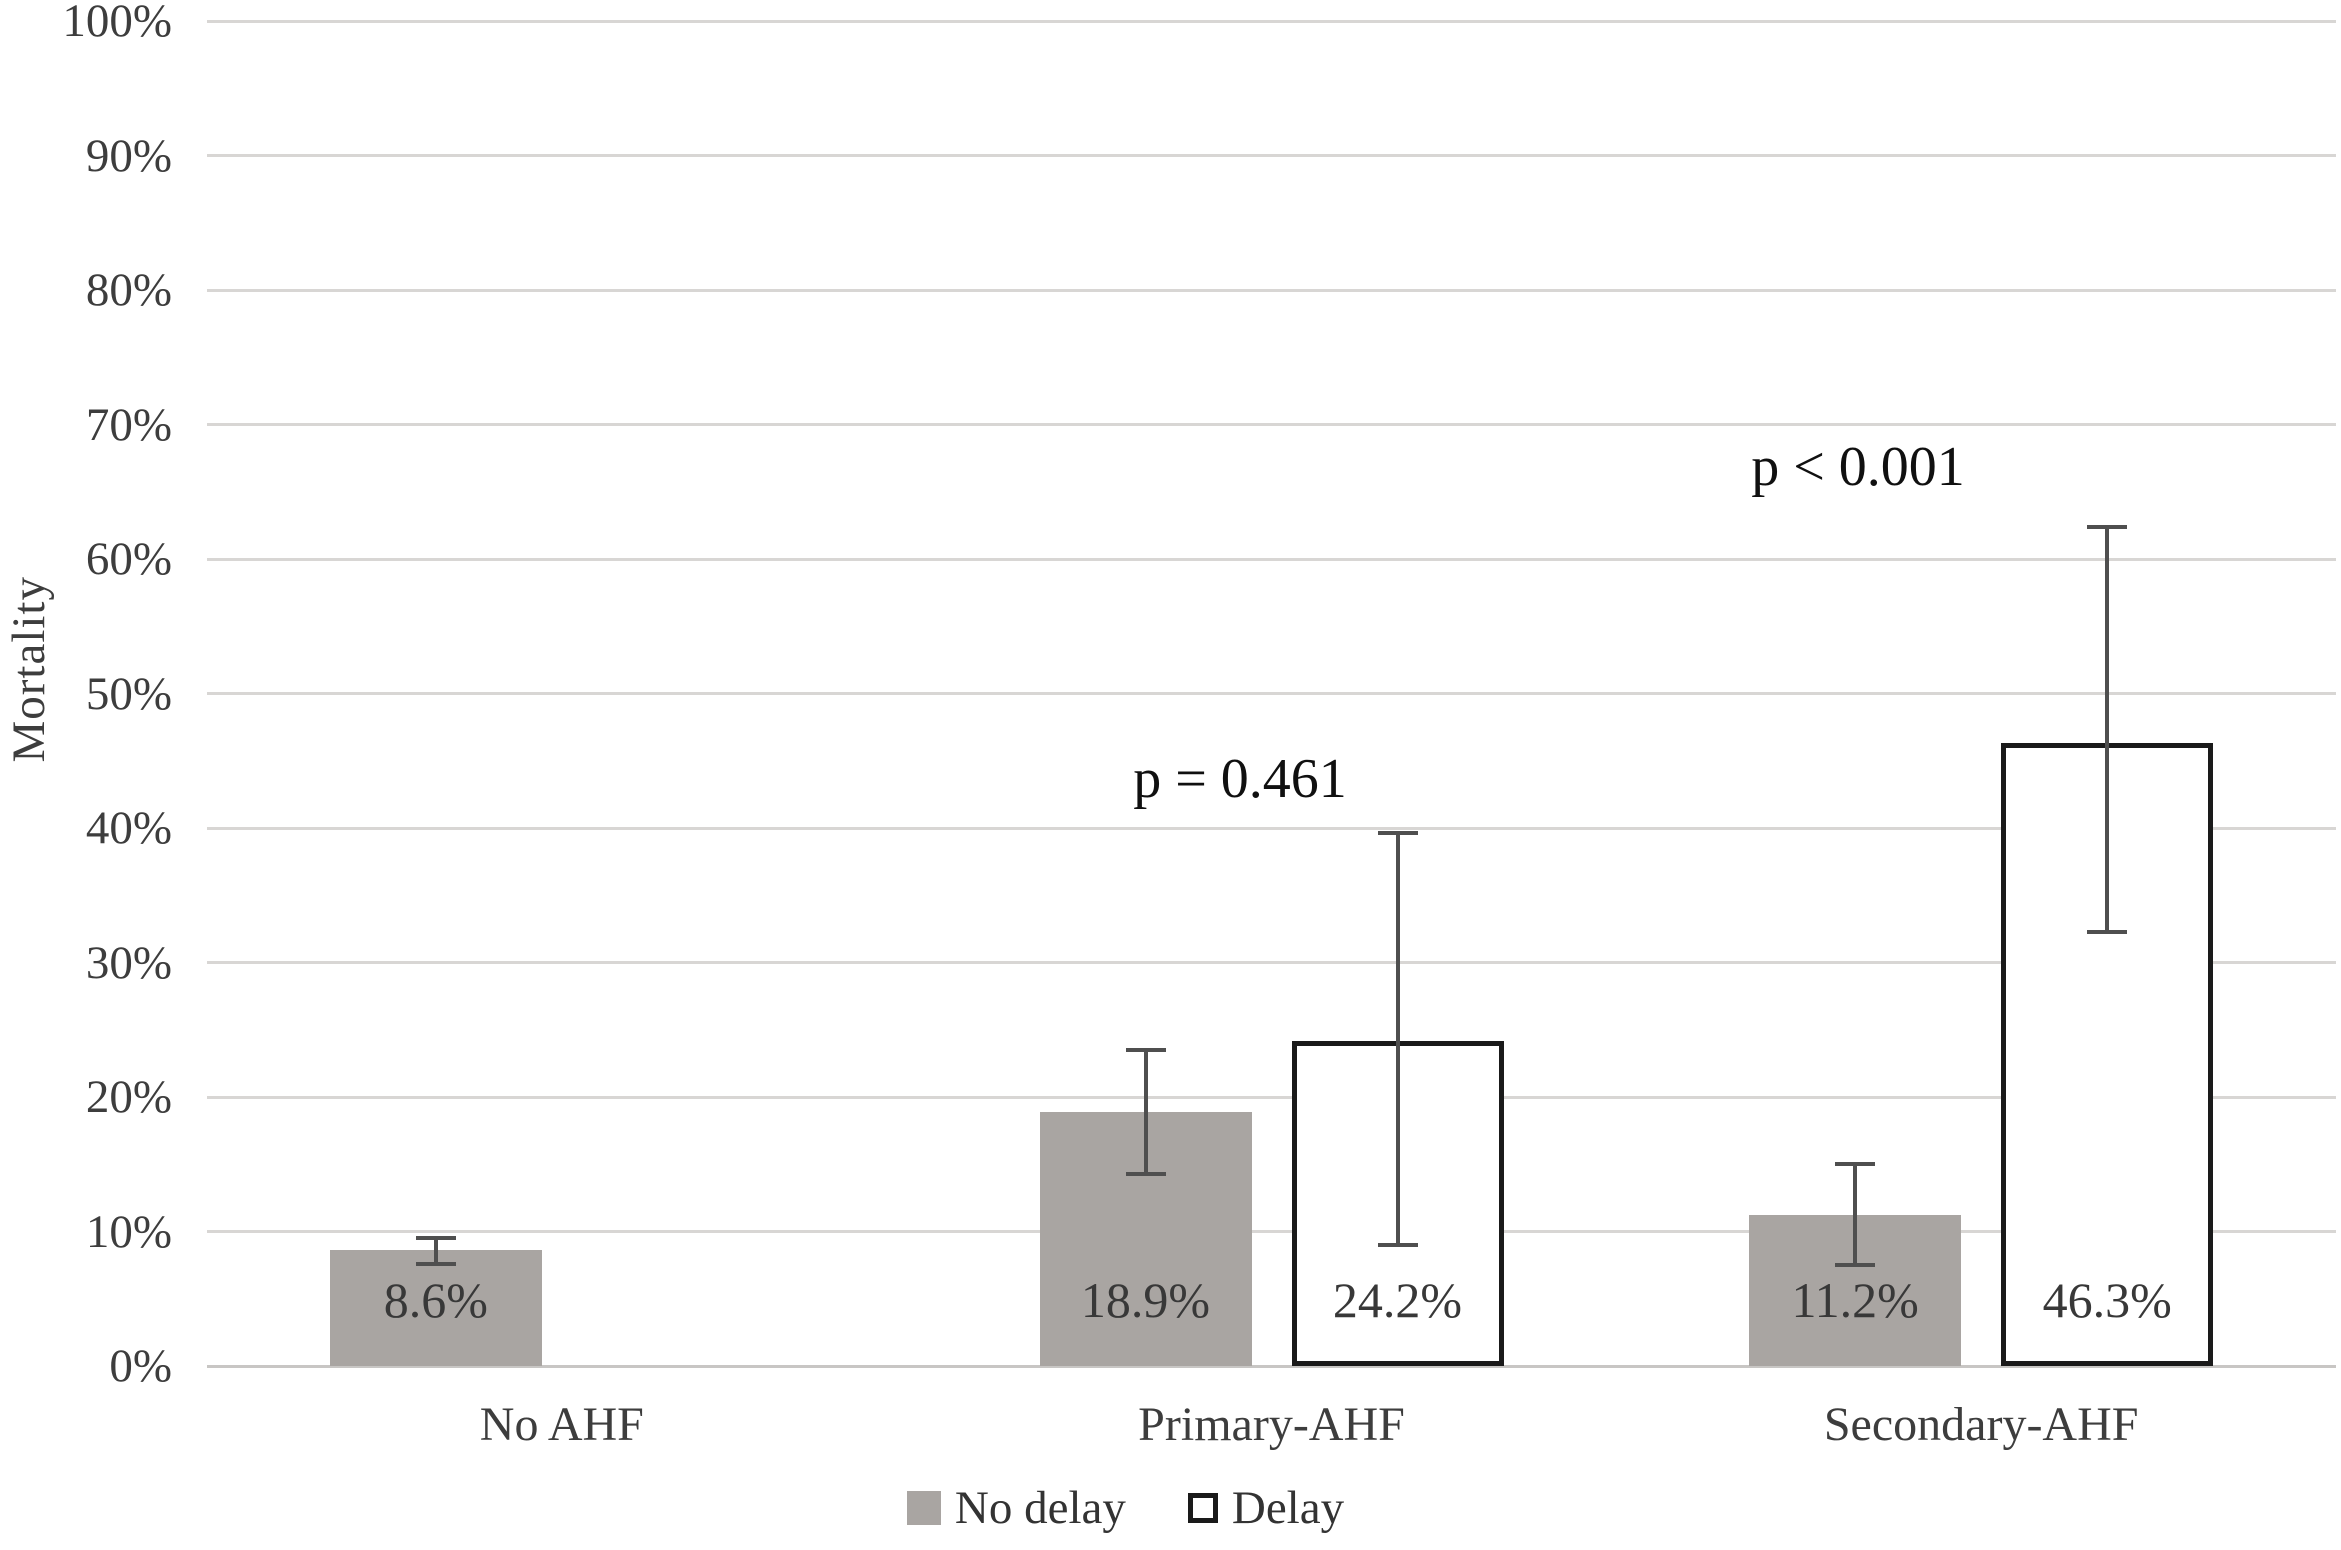 The image size is (2341, 1550). What do you see at coordinates (117, 23) in the screenshot?
I see `y-tick-label: 100%` at bounding box center [117, 23].